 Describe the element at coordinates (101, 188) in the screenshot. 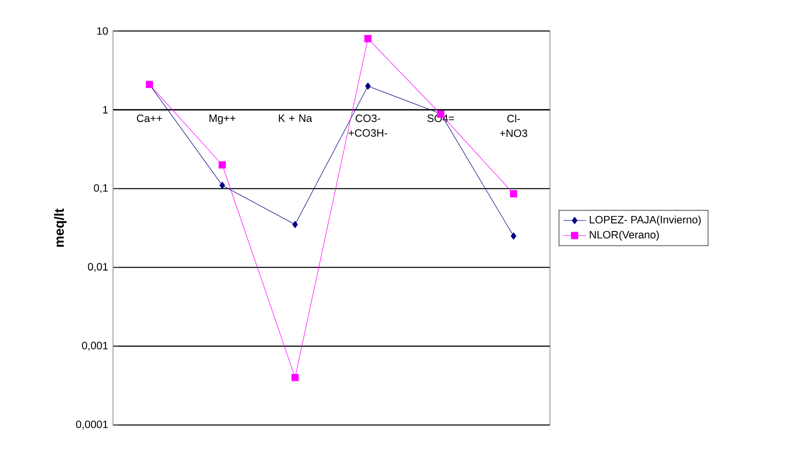

I see `y-tick-label: 0,1` at that location.